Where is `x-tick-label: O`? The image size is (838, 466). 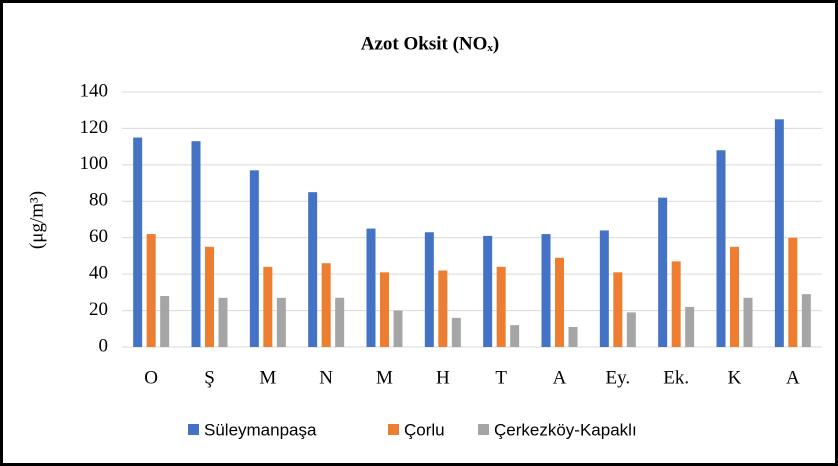 x-tick-label: O is located at coordinates (151, 377).